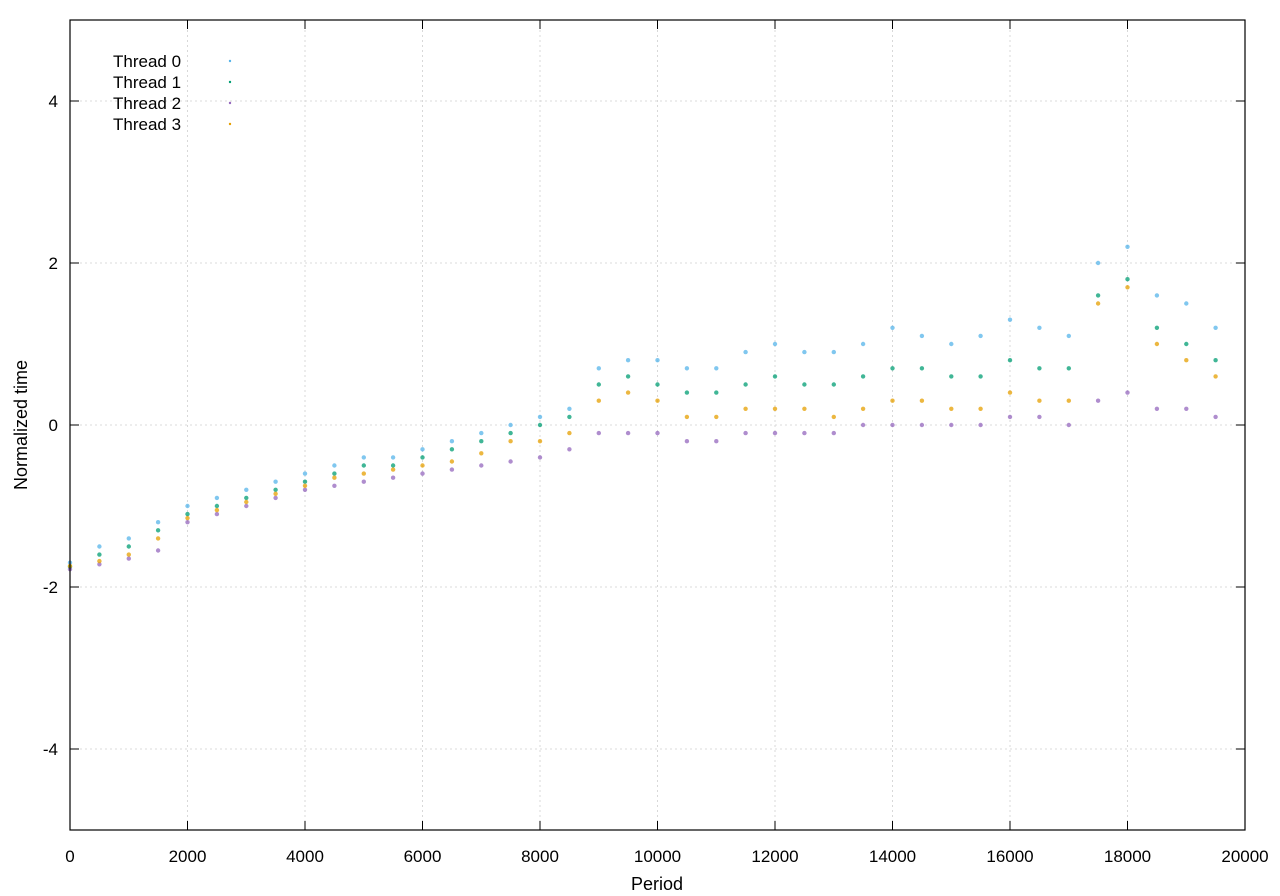 The height and width of the screenshot is (896, 1280). Describe the element at coordinates (147, 82) in the screenshot. I see `legend-label: Thread 1` at that location.